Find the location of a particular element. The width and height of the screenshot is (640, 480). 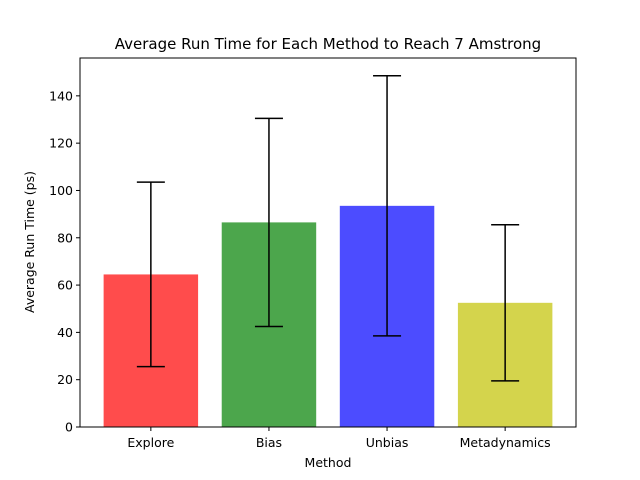

y-tick-label: 40 is located at coordinates (65, 332).